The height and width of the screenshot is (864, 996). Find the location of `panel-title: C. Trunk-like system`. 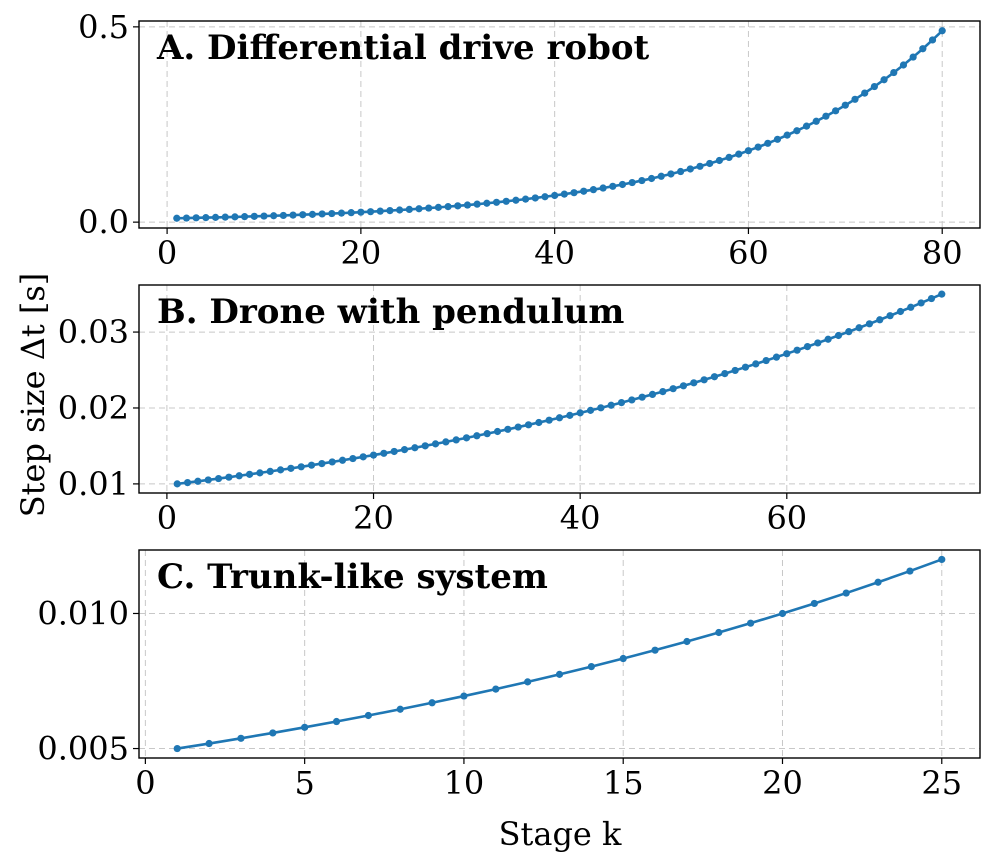

panel-title: C. Trunk-like system is located at coordinates (352, 577).